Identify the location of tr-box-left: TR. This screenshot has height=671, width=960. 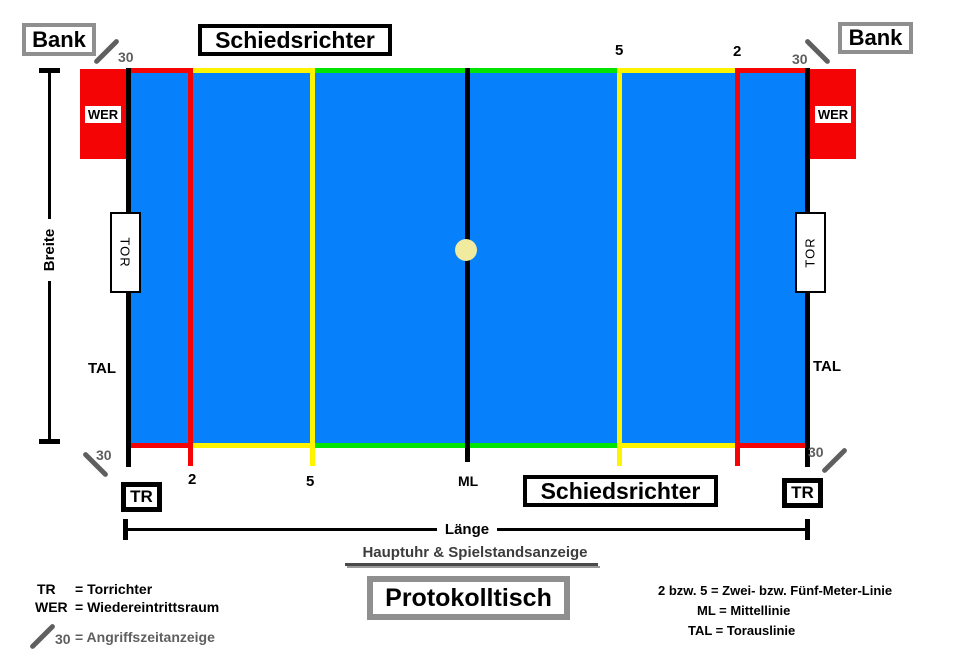
(141, 497).